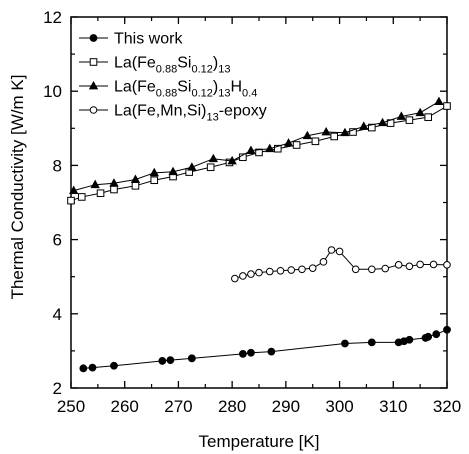 The image size is (469, 454). I want to click on legend-entry-3: La(Fe0.88Si0.12)13H0.4, so click(168, 89).